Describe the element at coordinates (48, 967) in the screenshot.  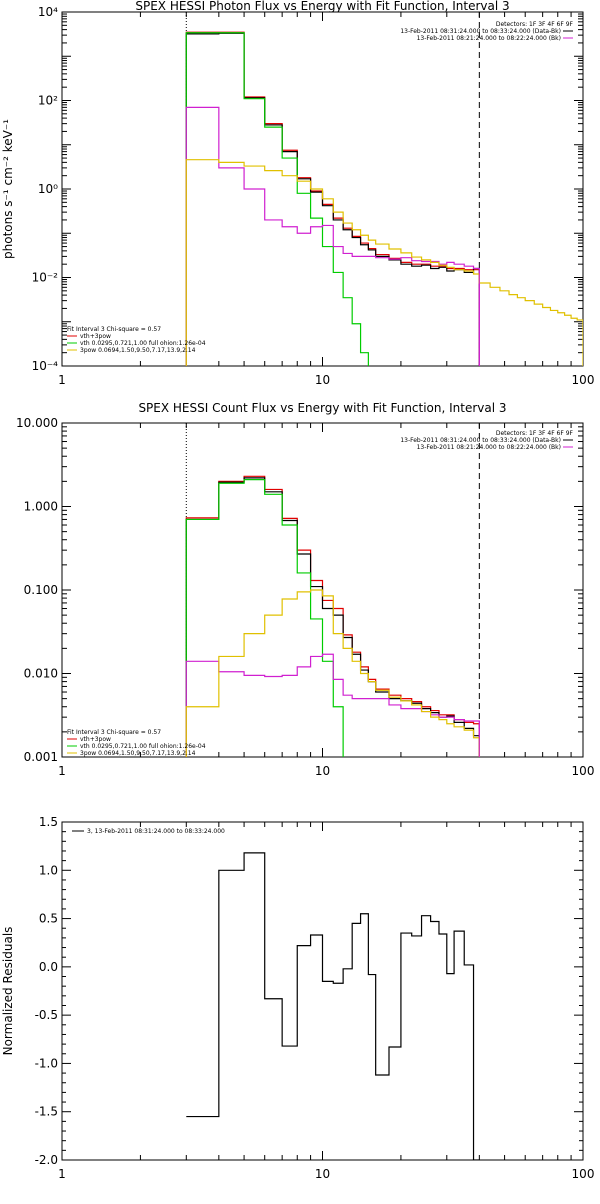
I see `y-tick-label: 0.0` at that location.